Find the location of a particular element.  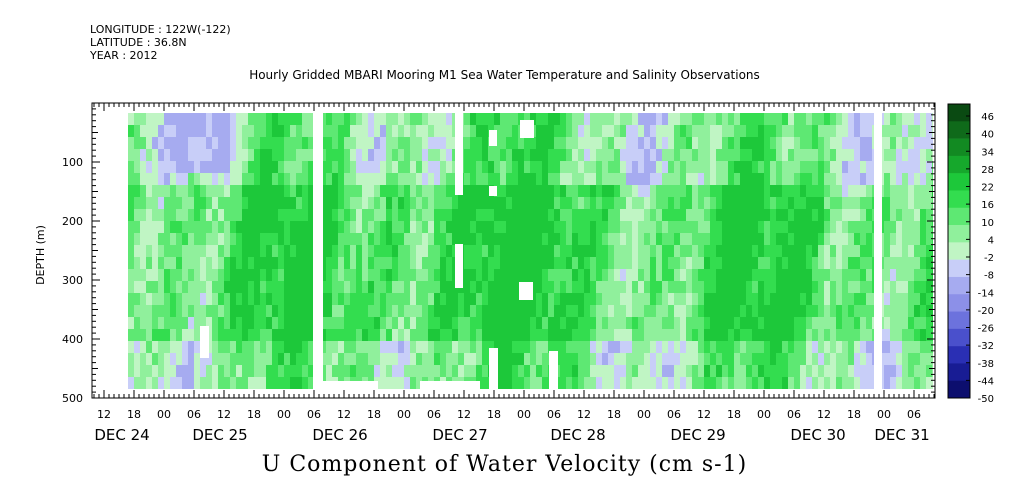

colorbar-swatch is located at coordinates (959, 130).